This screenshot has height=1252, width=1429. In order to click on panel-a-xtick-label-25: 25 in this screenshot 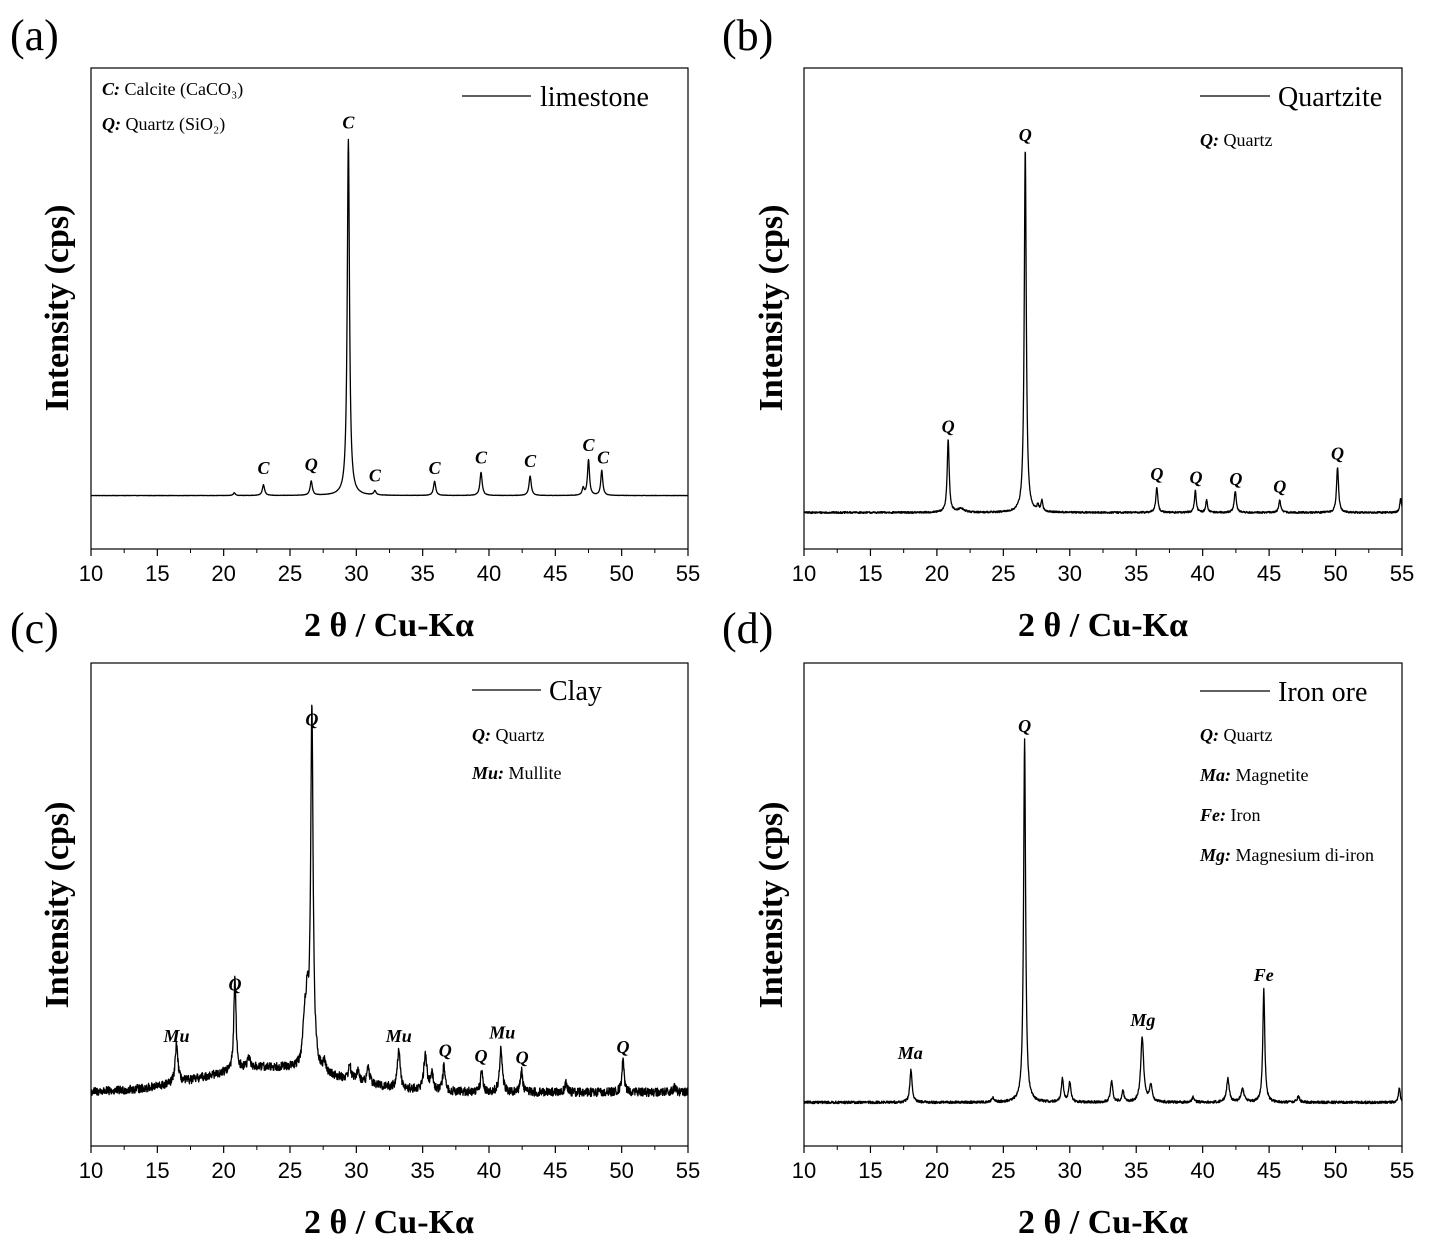, I will do `click(290, 573)`.